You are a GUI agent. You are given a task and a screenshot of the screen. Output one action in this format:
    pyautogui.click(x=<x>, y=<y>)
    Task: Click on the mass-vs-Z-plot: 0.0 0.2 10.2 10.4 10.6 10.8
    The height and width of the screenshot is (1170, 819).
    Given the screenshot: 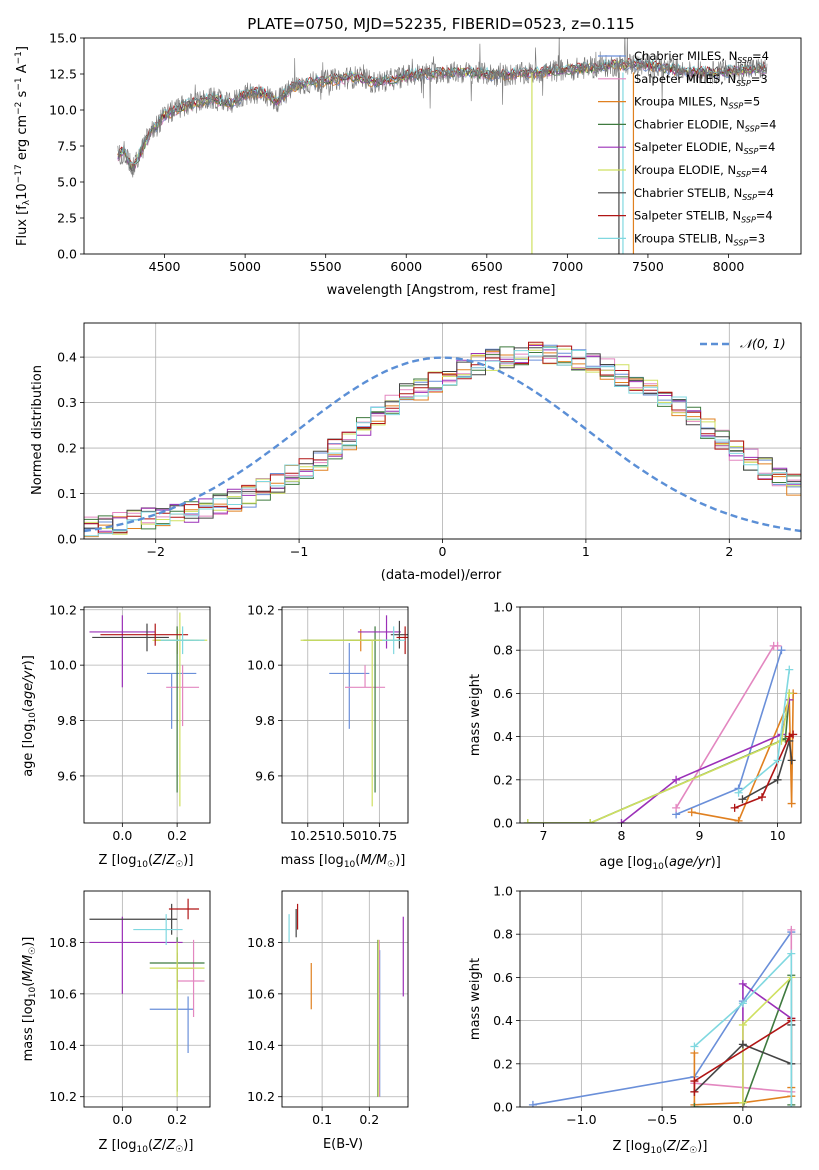 What is the action you would take?
    pyautogui.click(x=130, y=1008)
    